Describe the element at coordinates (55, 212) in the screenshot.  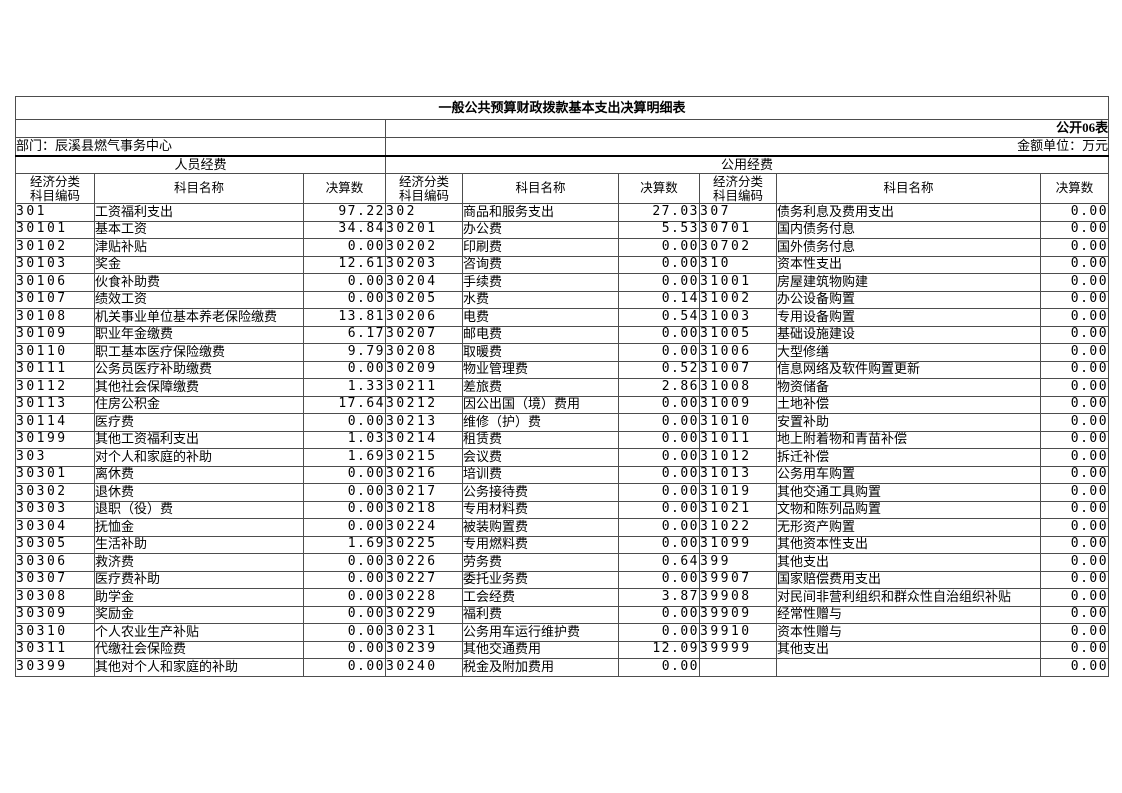
I see `subject-code-cell: 301` at that location.